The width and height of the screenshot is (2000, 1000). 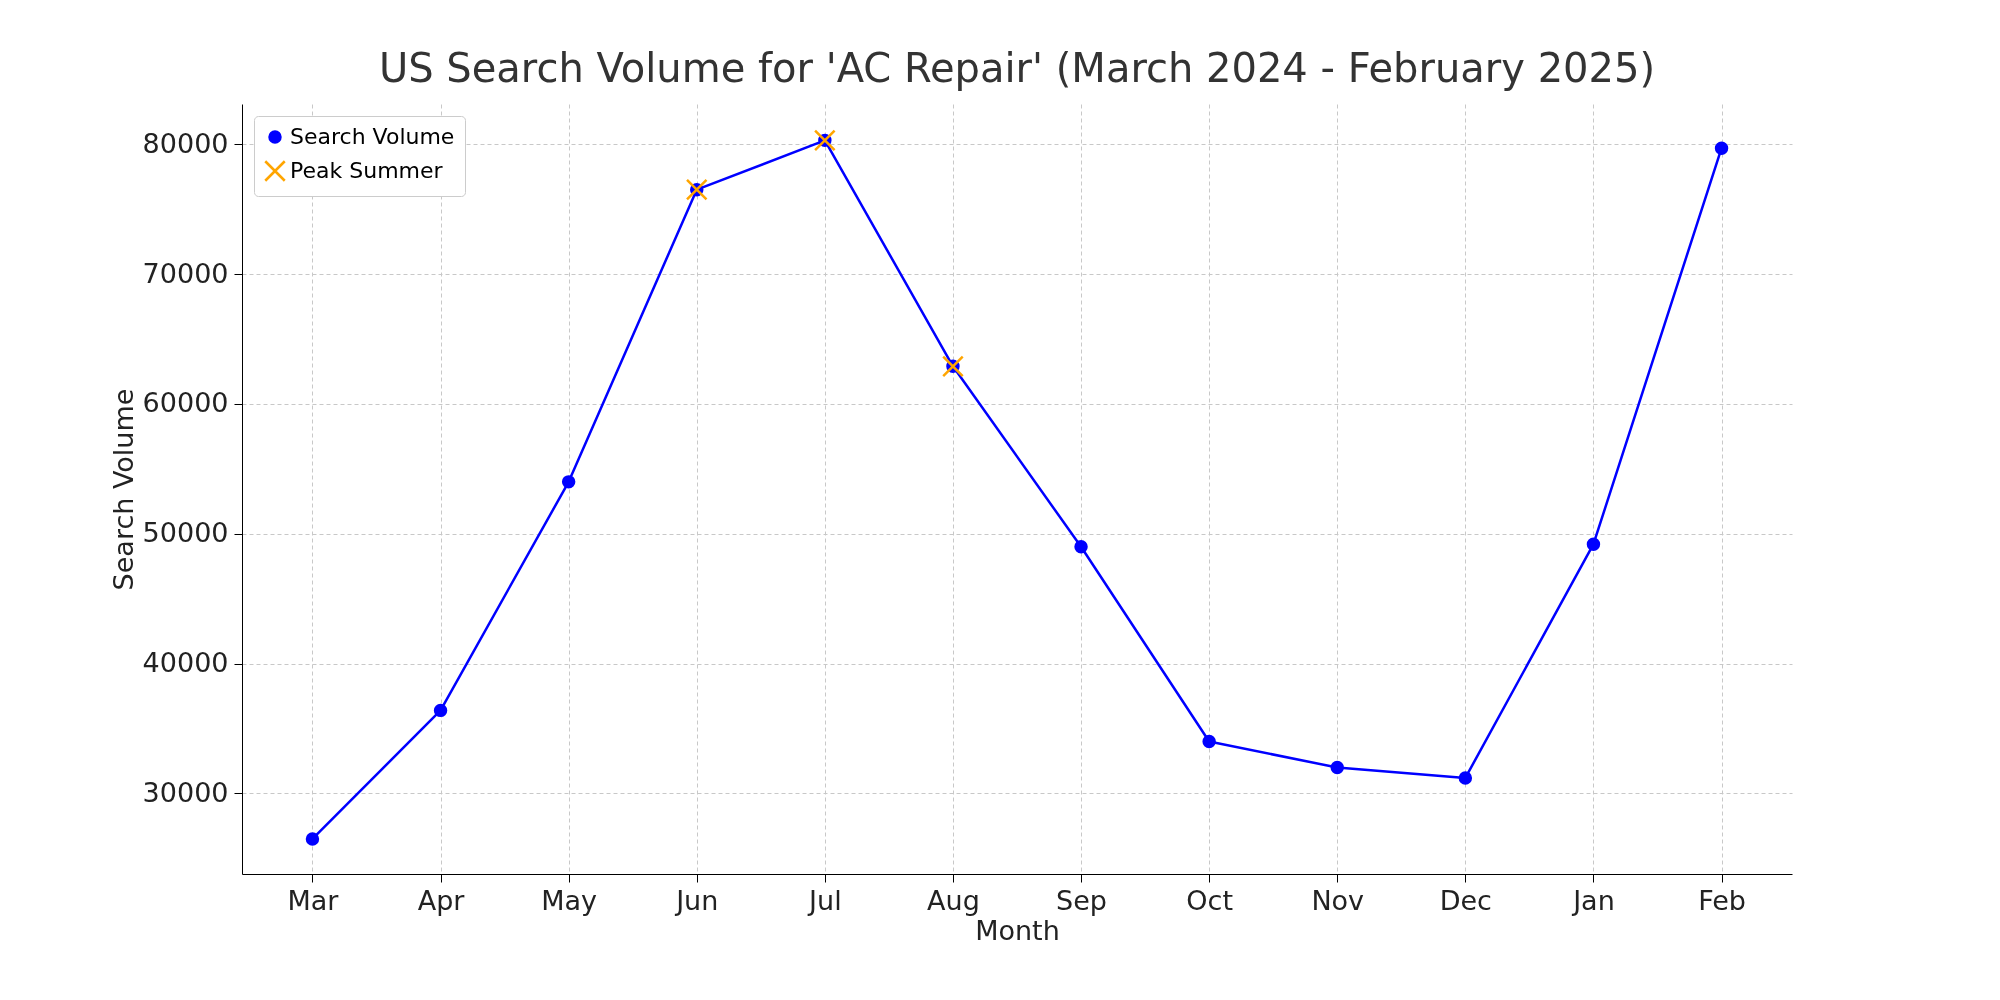 I want to click on y-tick-label: 40000, so click(x=185, y=663).